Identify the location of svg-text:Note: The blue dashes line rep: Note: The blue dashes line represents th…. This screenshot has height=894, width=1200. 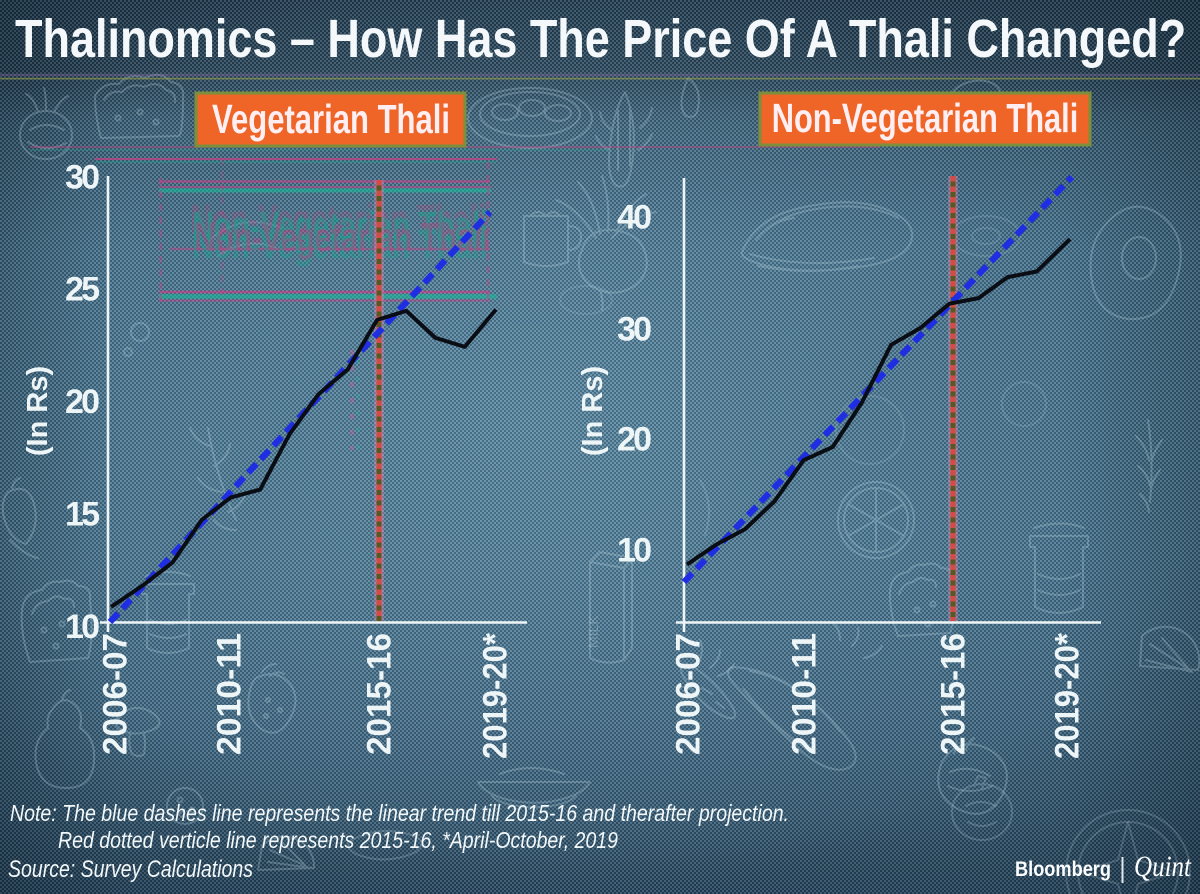
(399, 813).